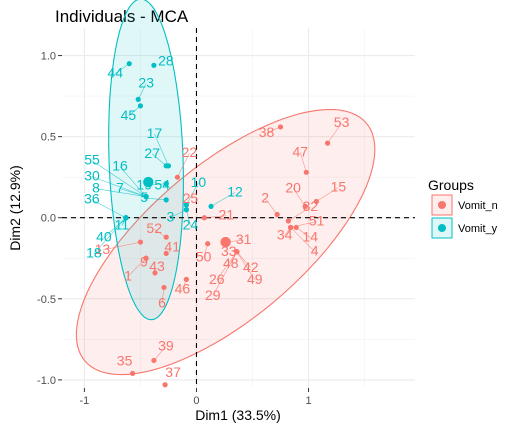 This screenshot has width=518, height=432. Describe the element at coordinates (342, 122) in the screenshot. I see `point-label-53: 53` at that location.